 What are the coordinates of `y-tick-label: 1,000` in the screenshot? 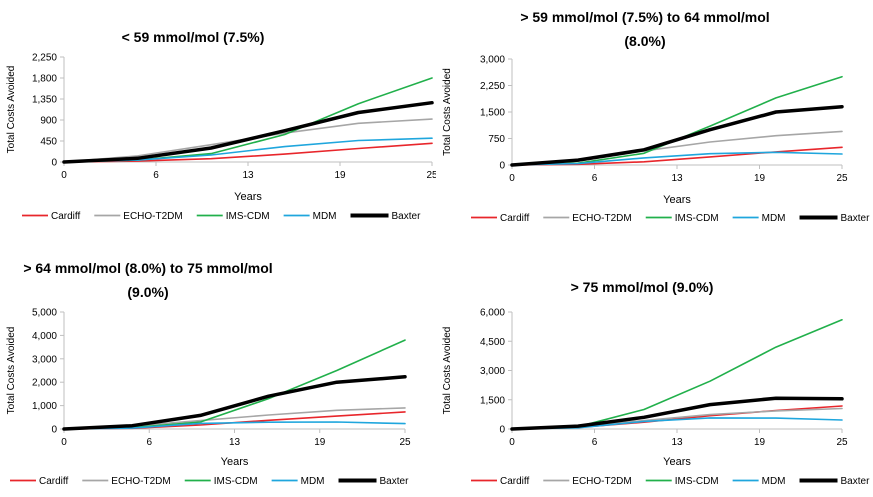 It's located at (44, 406).